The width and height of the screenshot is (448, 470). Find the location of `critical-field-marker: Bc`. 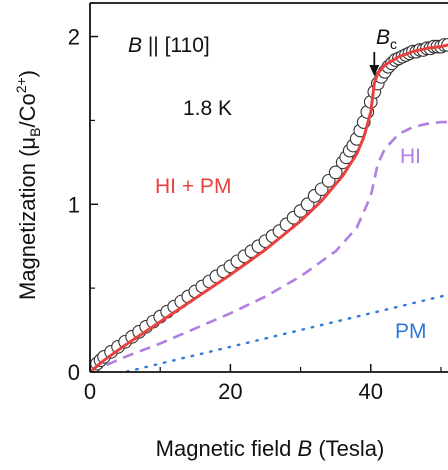

critical-field-marker: Bc is located at coordinates (383, 51).